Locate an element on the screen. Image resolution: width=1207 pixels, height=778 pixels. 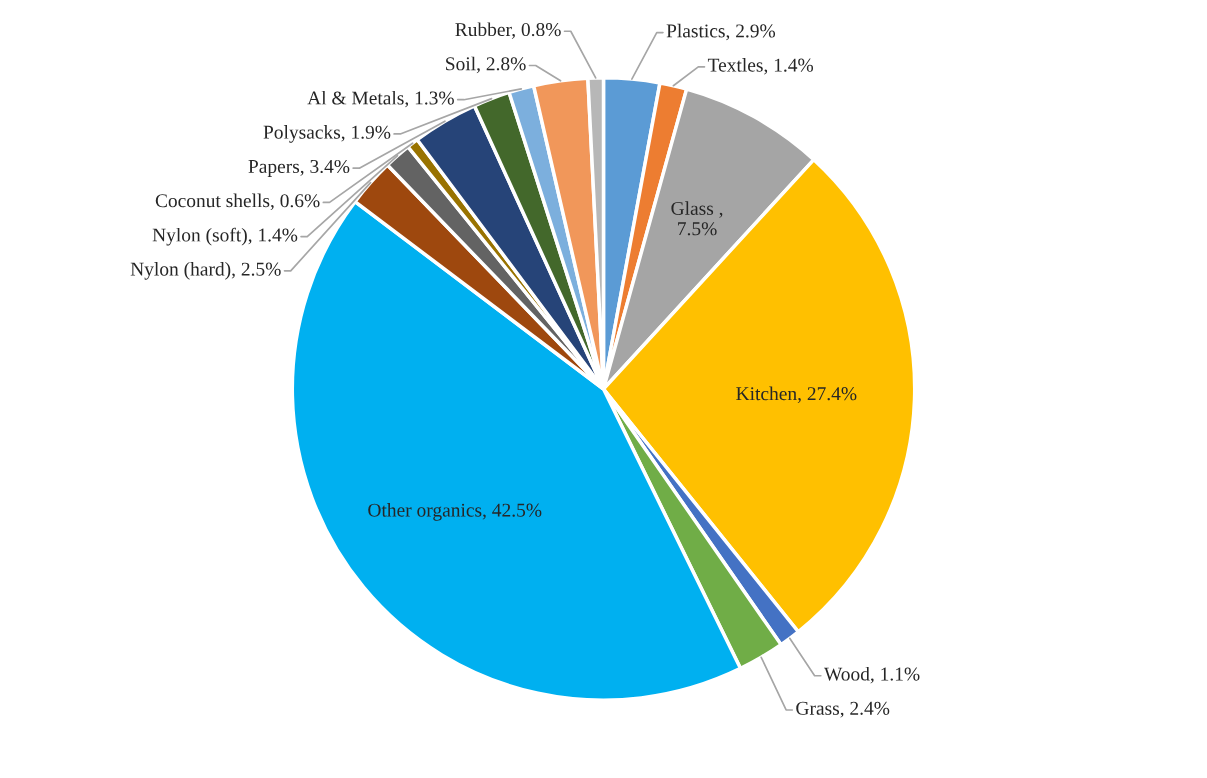
slice-label: Nylon (soft), 1.4% is located at coordinates (225, 236).